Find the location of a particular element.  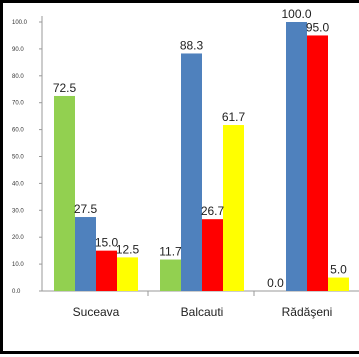

category-label-1: Balcauti is located at coordinates (202, 312).